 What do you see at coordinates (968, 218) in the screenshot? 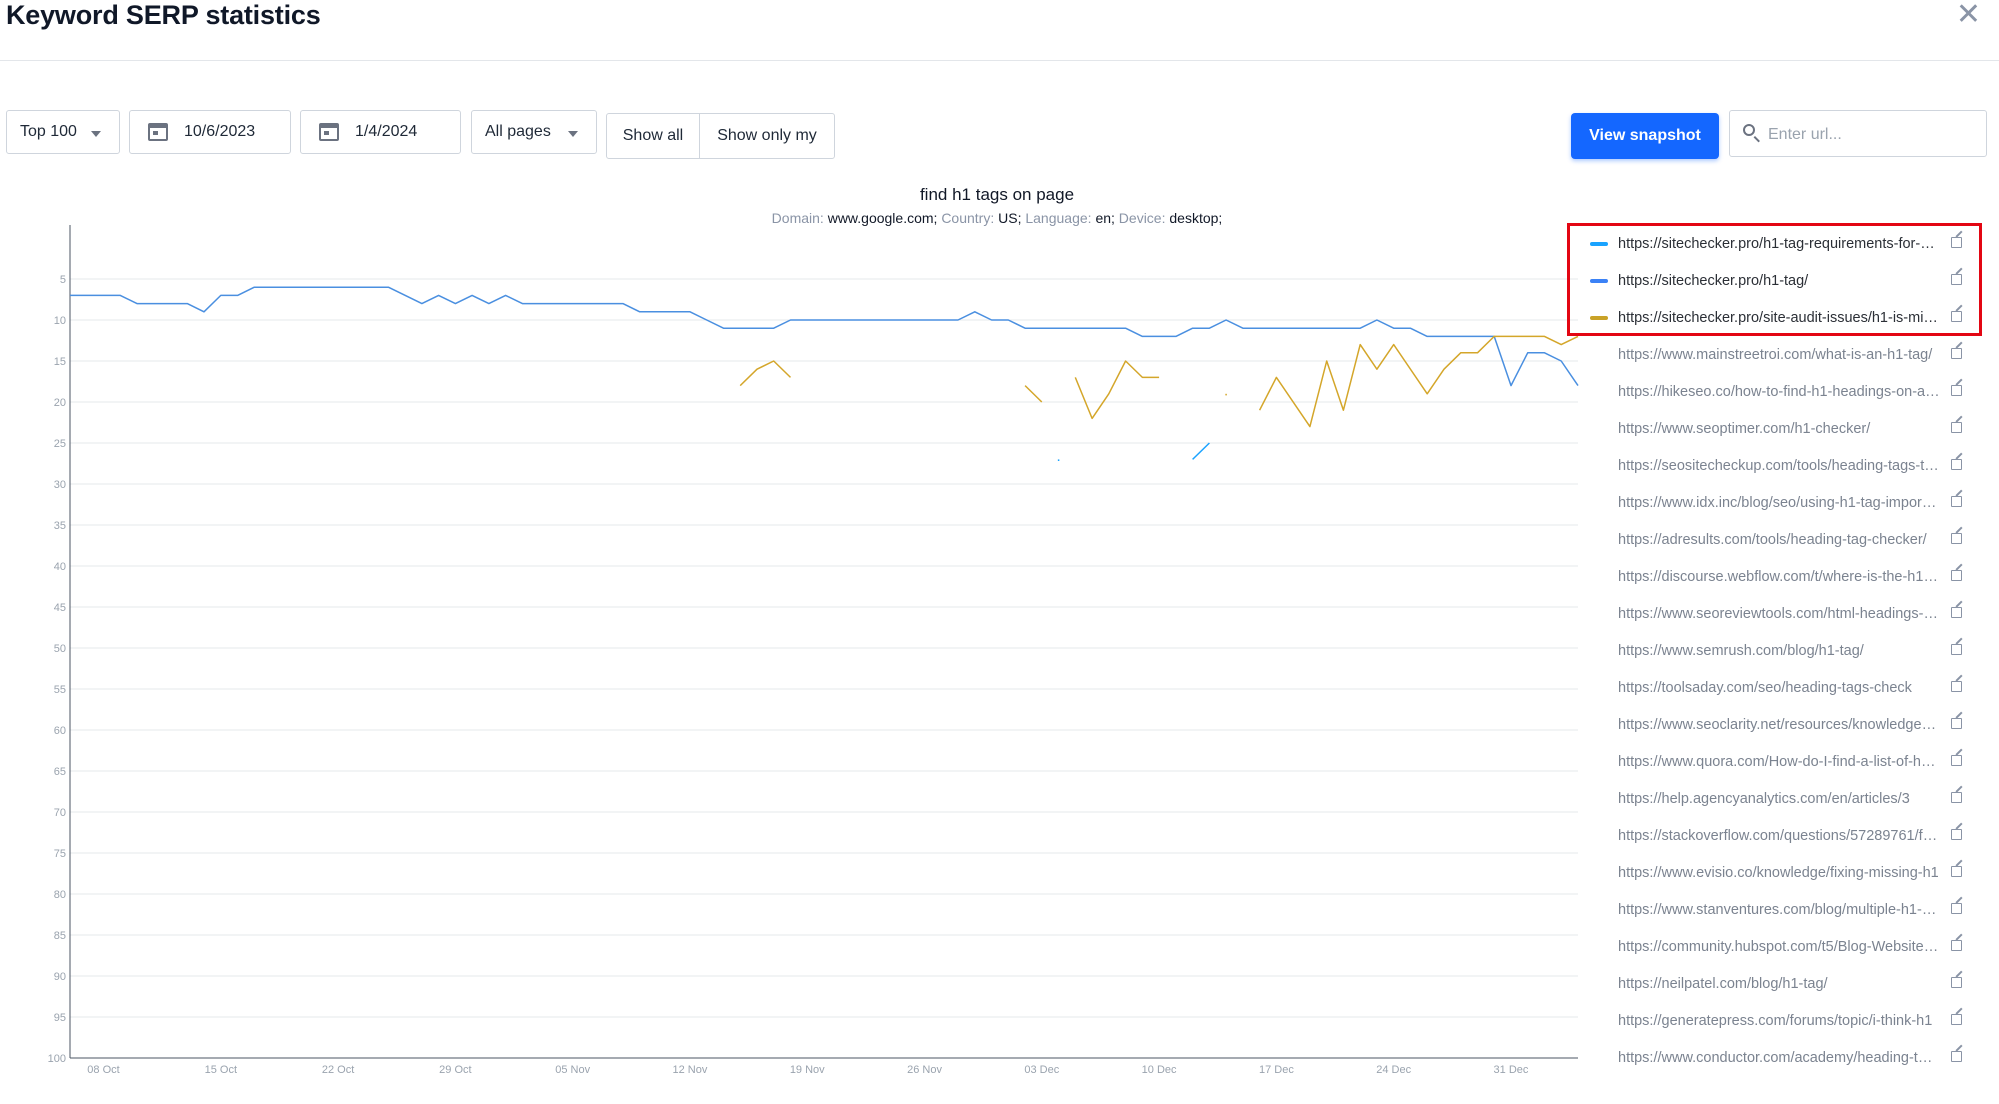
I see `country-label: Country:` at bounding box center [968, 218].